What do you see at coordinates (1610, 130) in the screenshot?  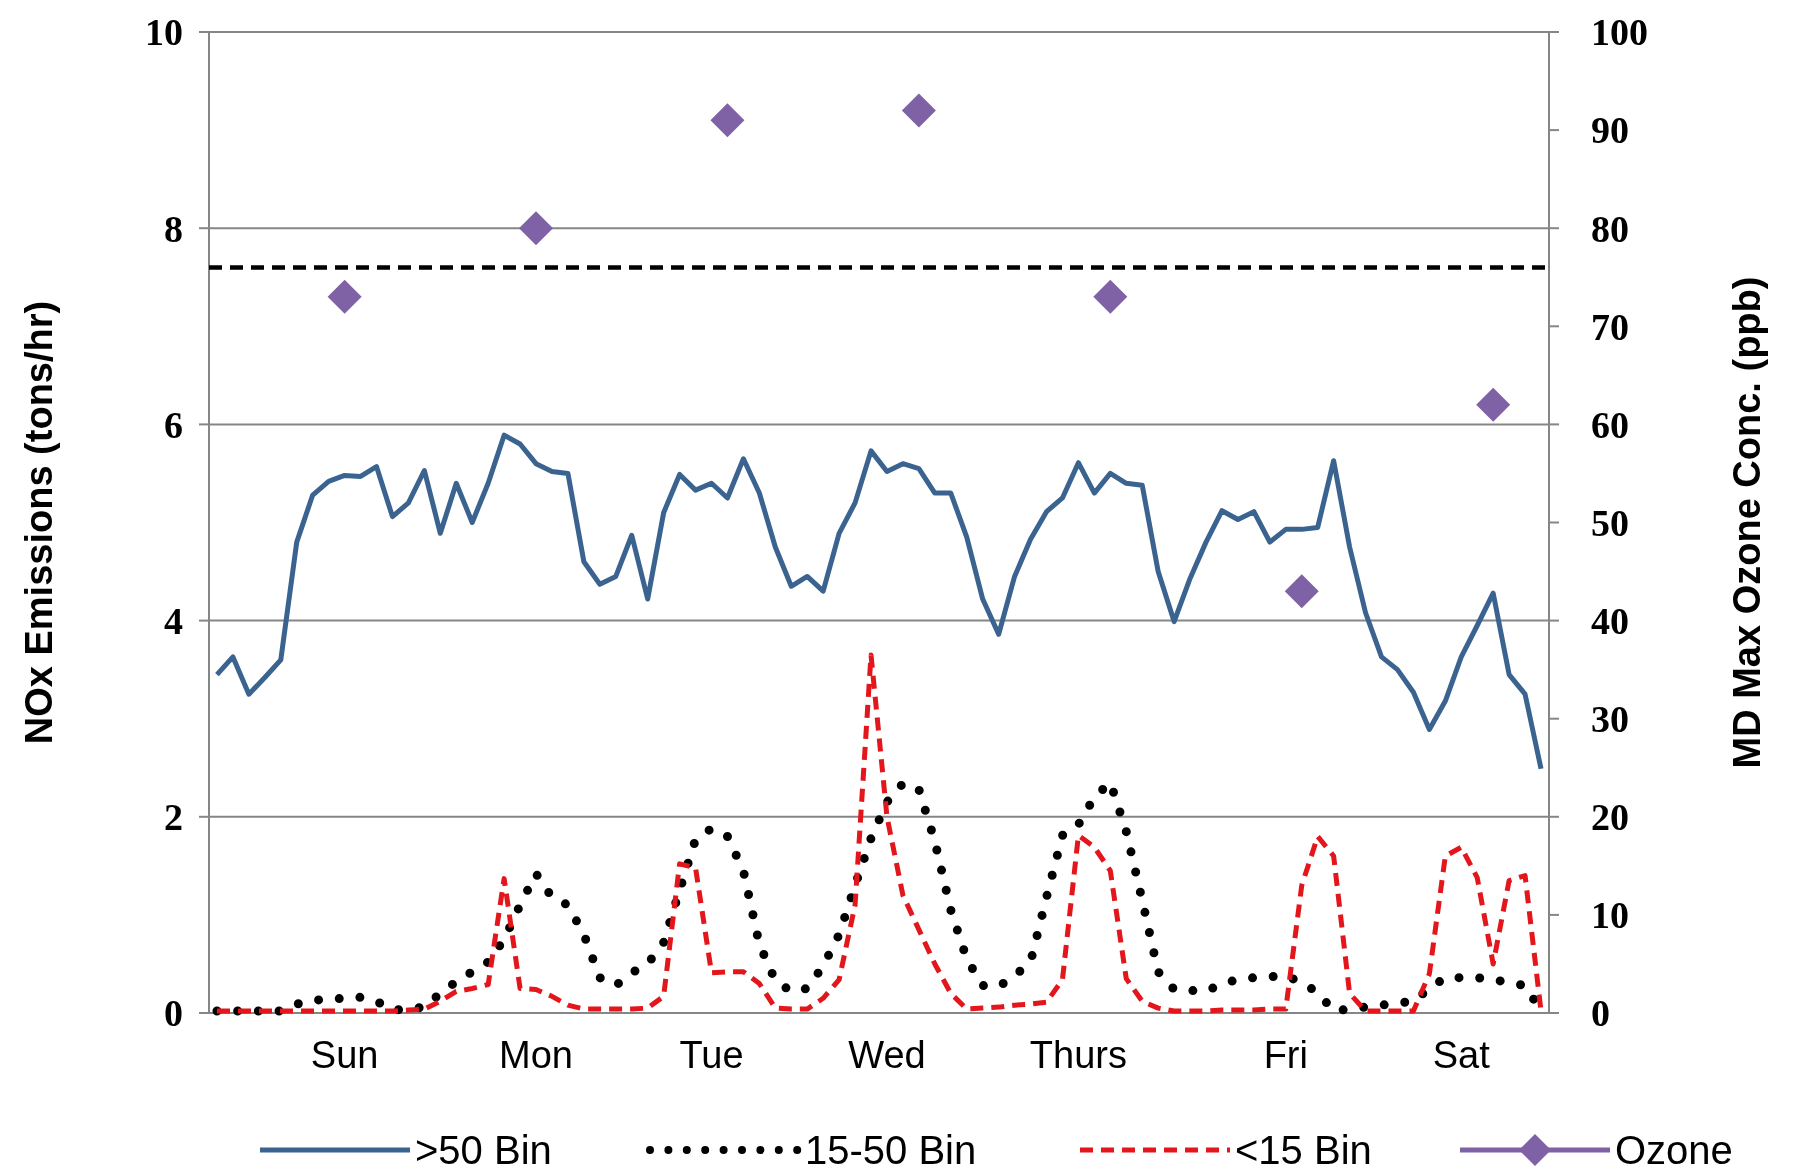 I see `y2-tick-label: 90` at bounding box center [1610, 130].